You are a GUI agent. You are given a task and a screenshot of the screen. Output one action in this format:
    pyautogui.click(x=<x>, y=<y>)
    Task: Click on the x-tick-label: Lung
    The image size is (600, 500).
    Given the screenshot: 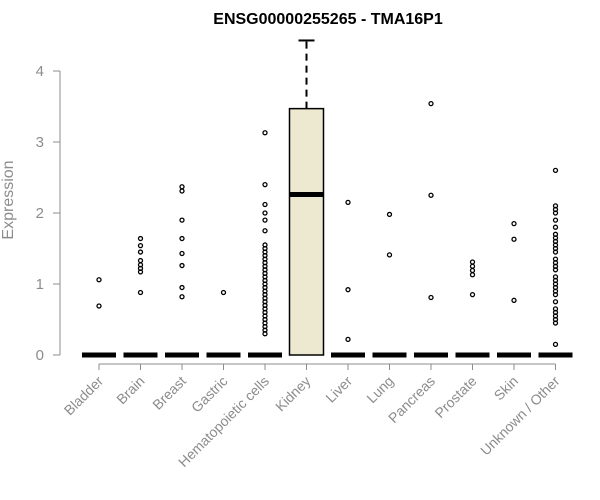 What is the action you would take?
    pyautogui.click(x=379, y=389)
    